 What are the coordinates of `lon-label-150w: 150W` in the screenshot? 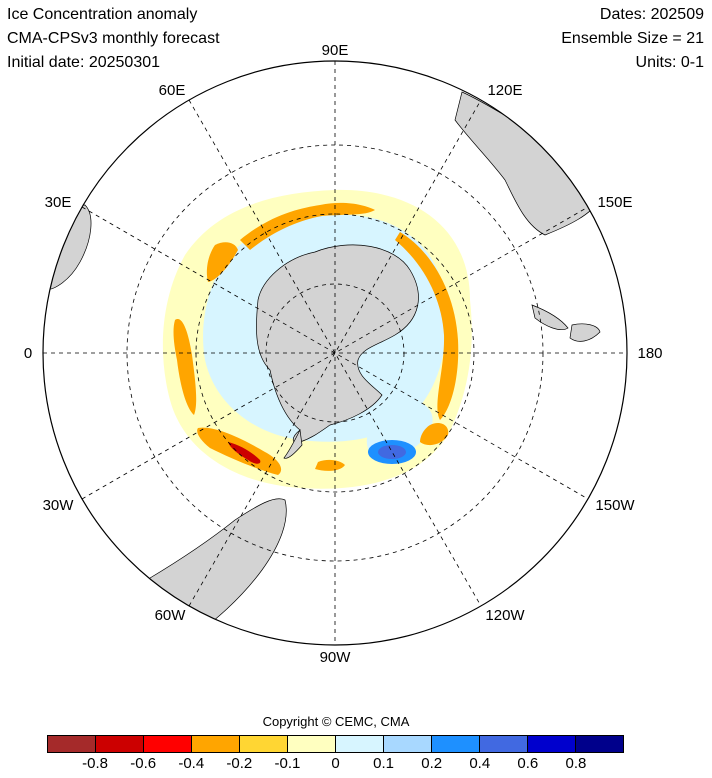 It's located at (615, 505).